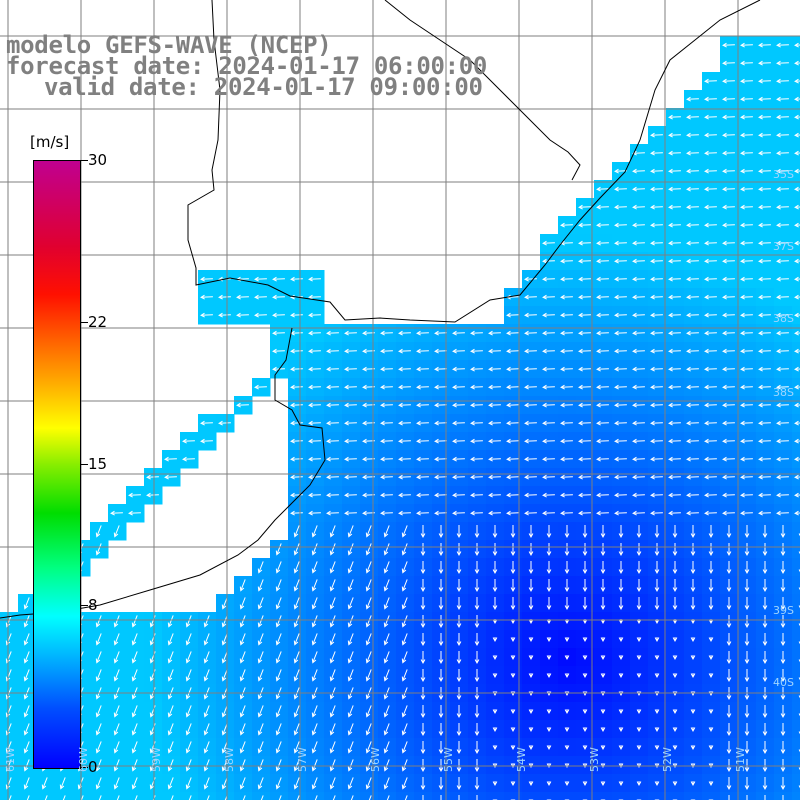 The image size is (800, 800). Describe the element at coordinates (263, 87) in the screenshot. I see `valid-date: valid date: 2024-01-17 09:00:00` at that location.